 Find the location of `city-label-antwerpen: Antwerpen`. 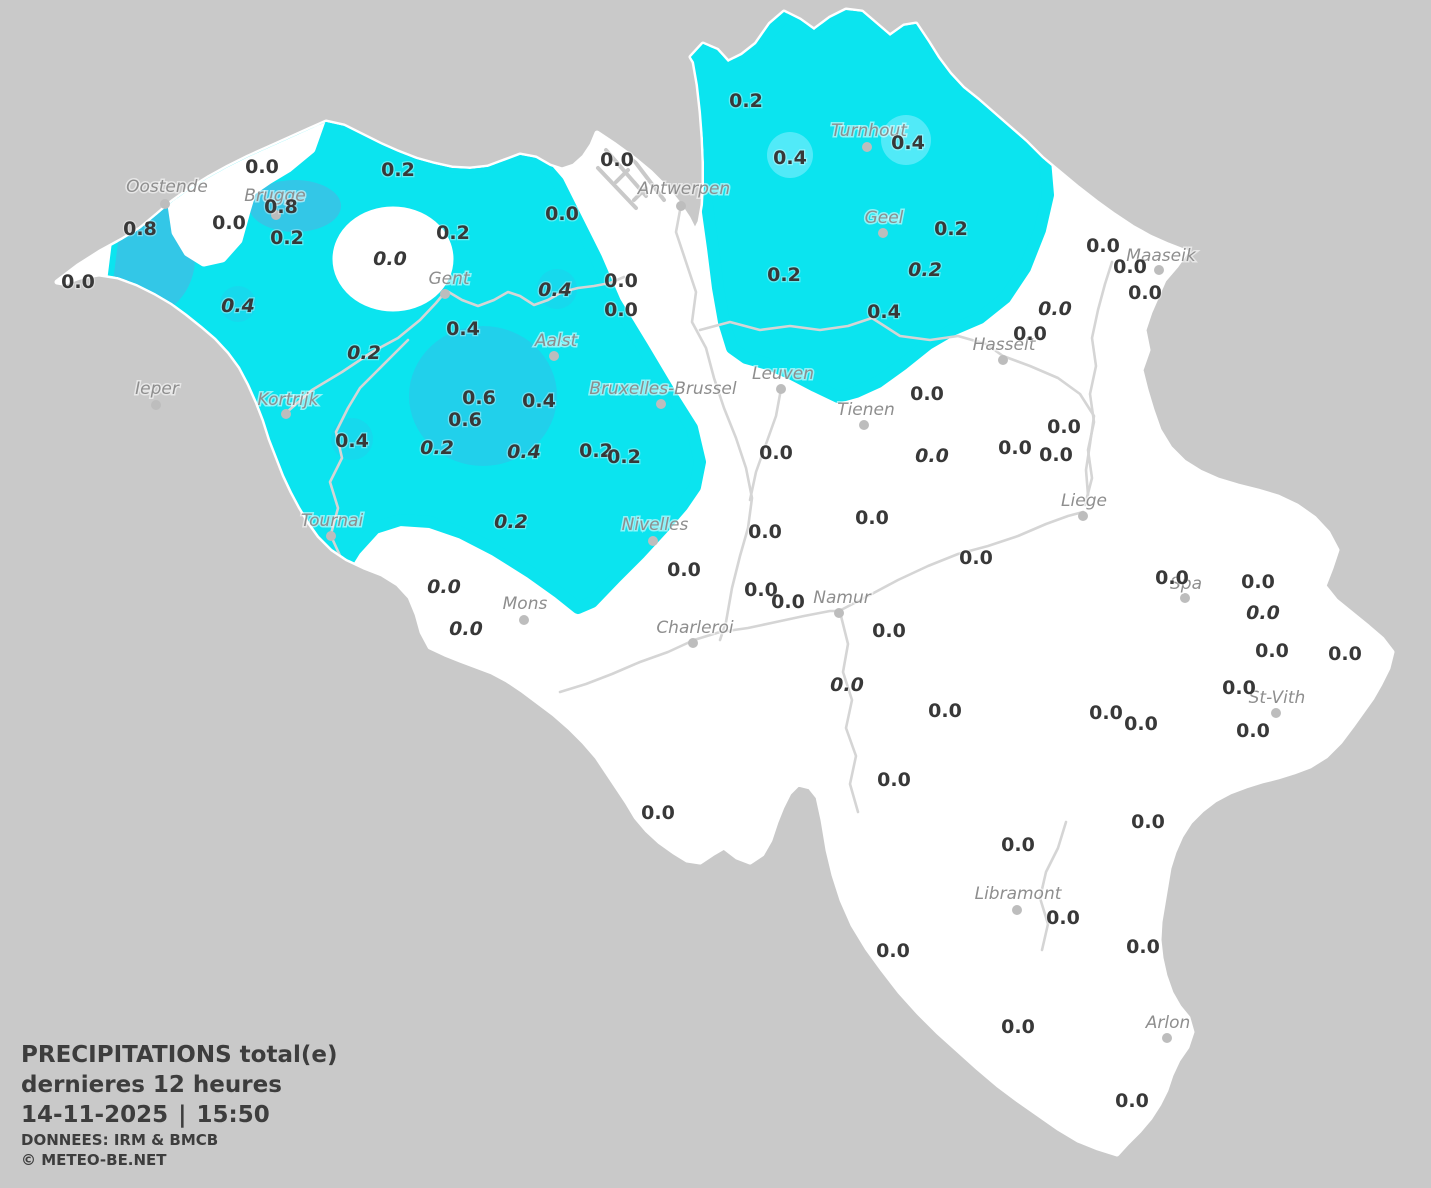

city-label-antwerpen: Antwerpen is located at coordinates (683, 189).